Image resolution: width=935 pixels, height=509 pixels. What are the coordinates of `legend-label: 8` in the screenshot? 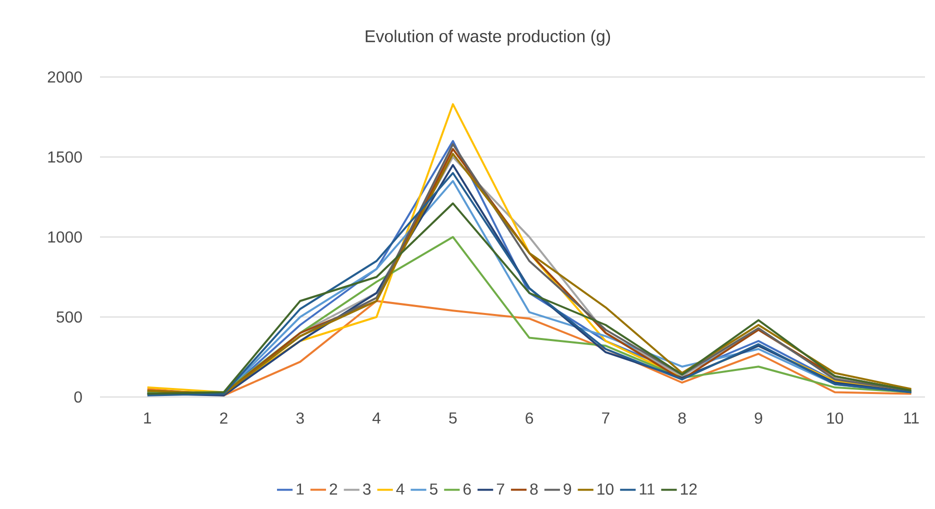 It's located at (534, 489).